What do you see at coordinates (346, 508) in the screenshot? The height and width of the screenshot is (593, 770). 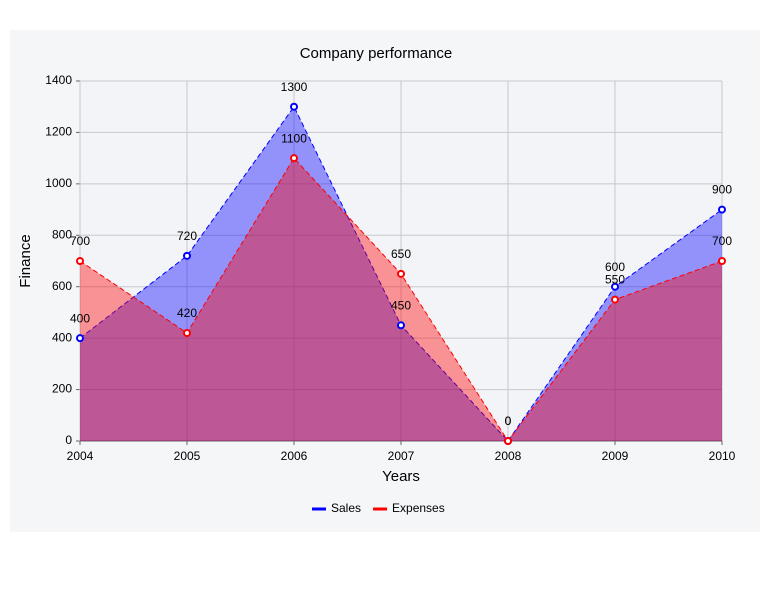 I see `legend-label: Sales` at bounding box center [346, 508].